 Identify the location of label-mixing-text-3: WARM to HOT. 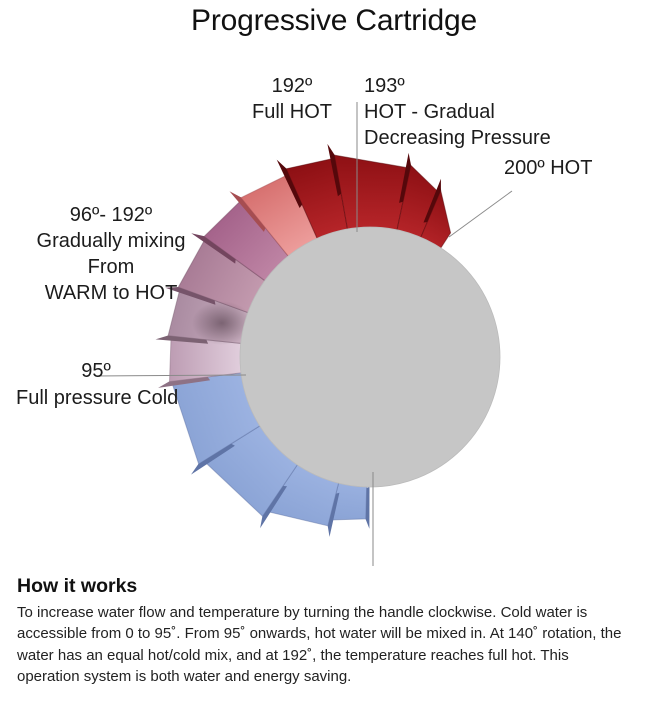
(111, 293).